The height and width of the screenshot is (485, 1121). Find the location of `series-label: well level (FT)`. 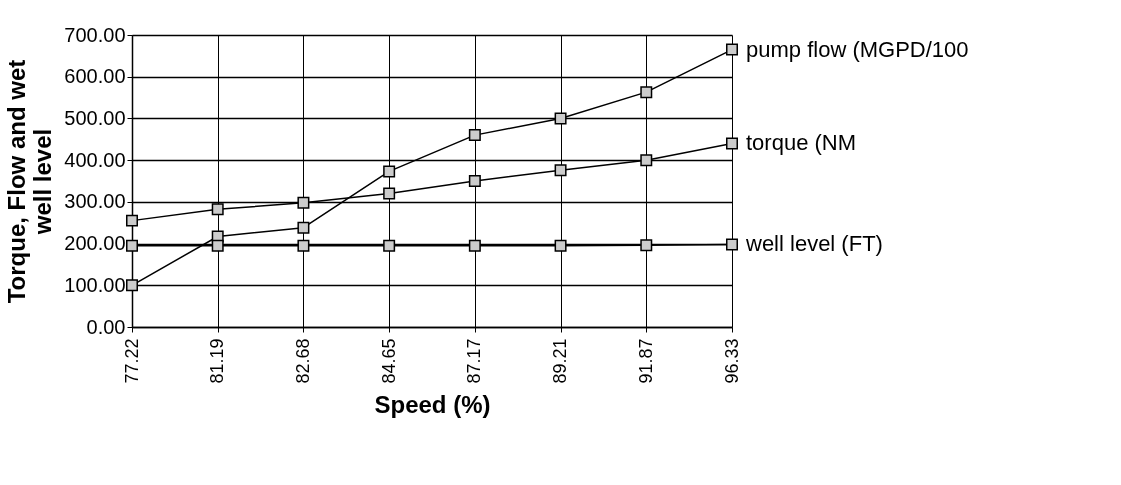

series-label: well level (FT) is located at coordinates (814, 244).